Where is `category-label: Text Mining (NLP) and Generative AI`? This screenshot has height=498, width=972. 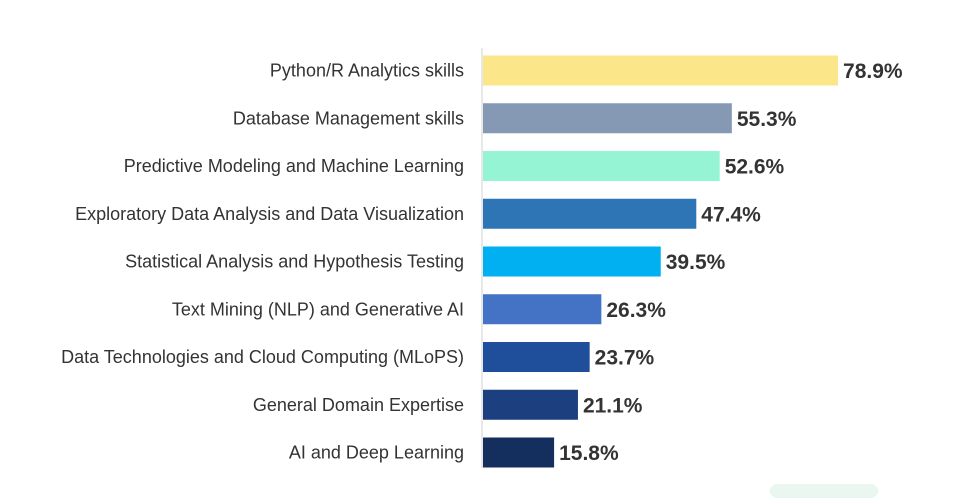 category-label: Text Mining (NLP) and Generative AI is located at coordinates (318, 309).